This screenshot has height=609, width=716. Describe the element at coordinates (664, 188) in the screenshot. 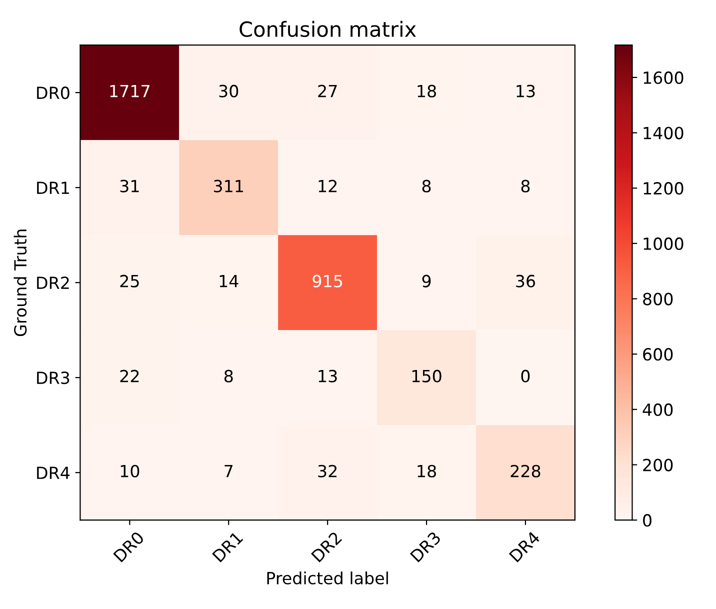

I see `color-bar-label: 1200` at that location.